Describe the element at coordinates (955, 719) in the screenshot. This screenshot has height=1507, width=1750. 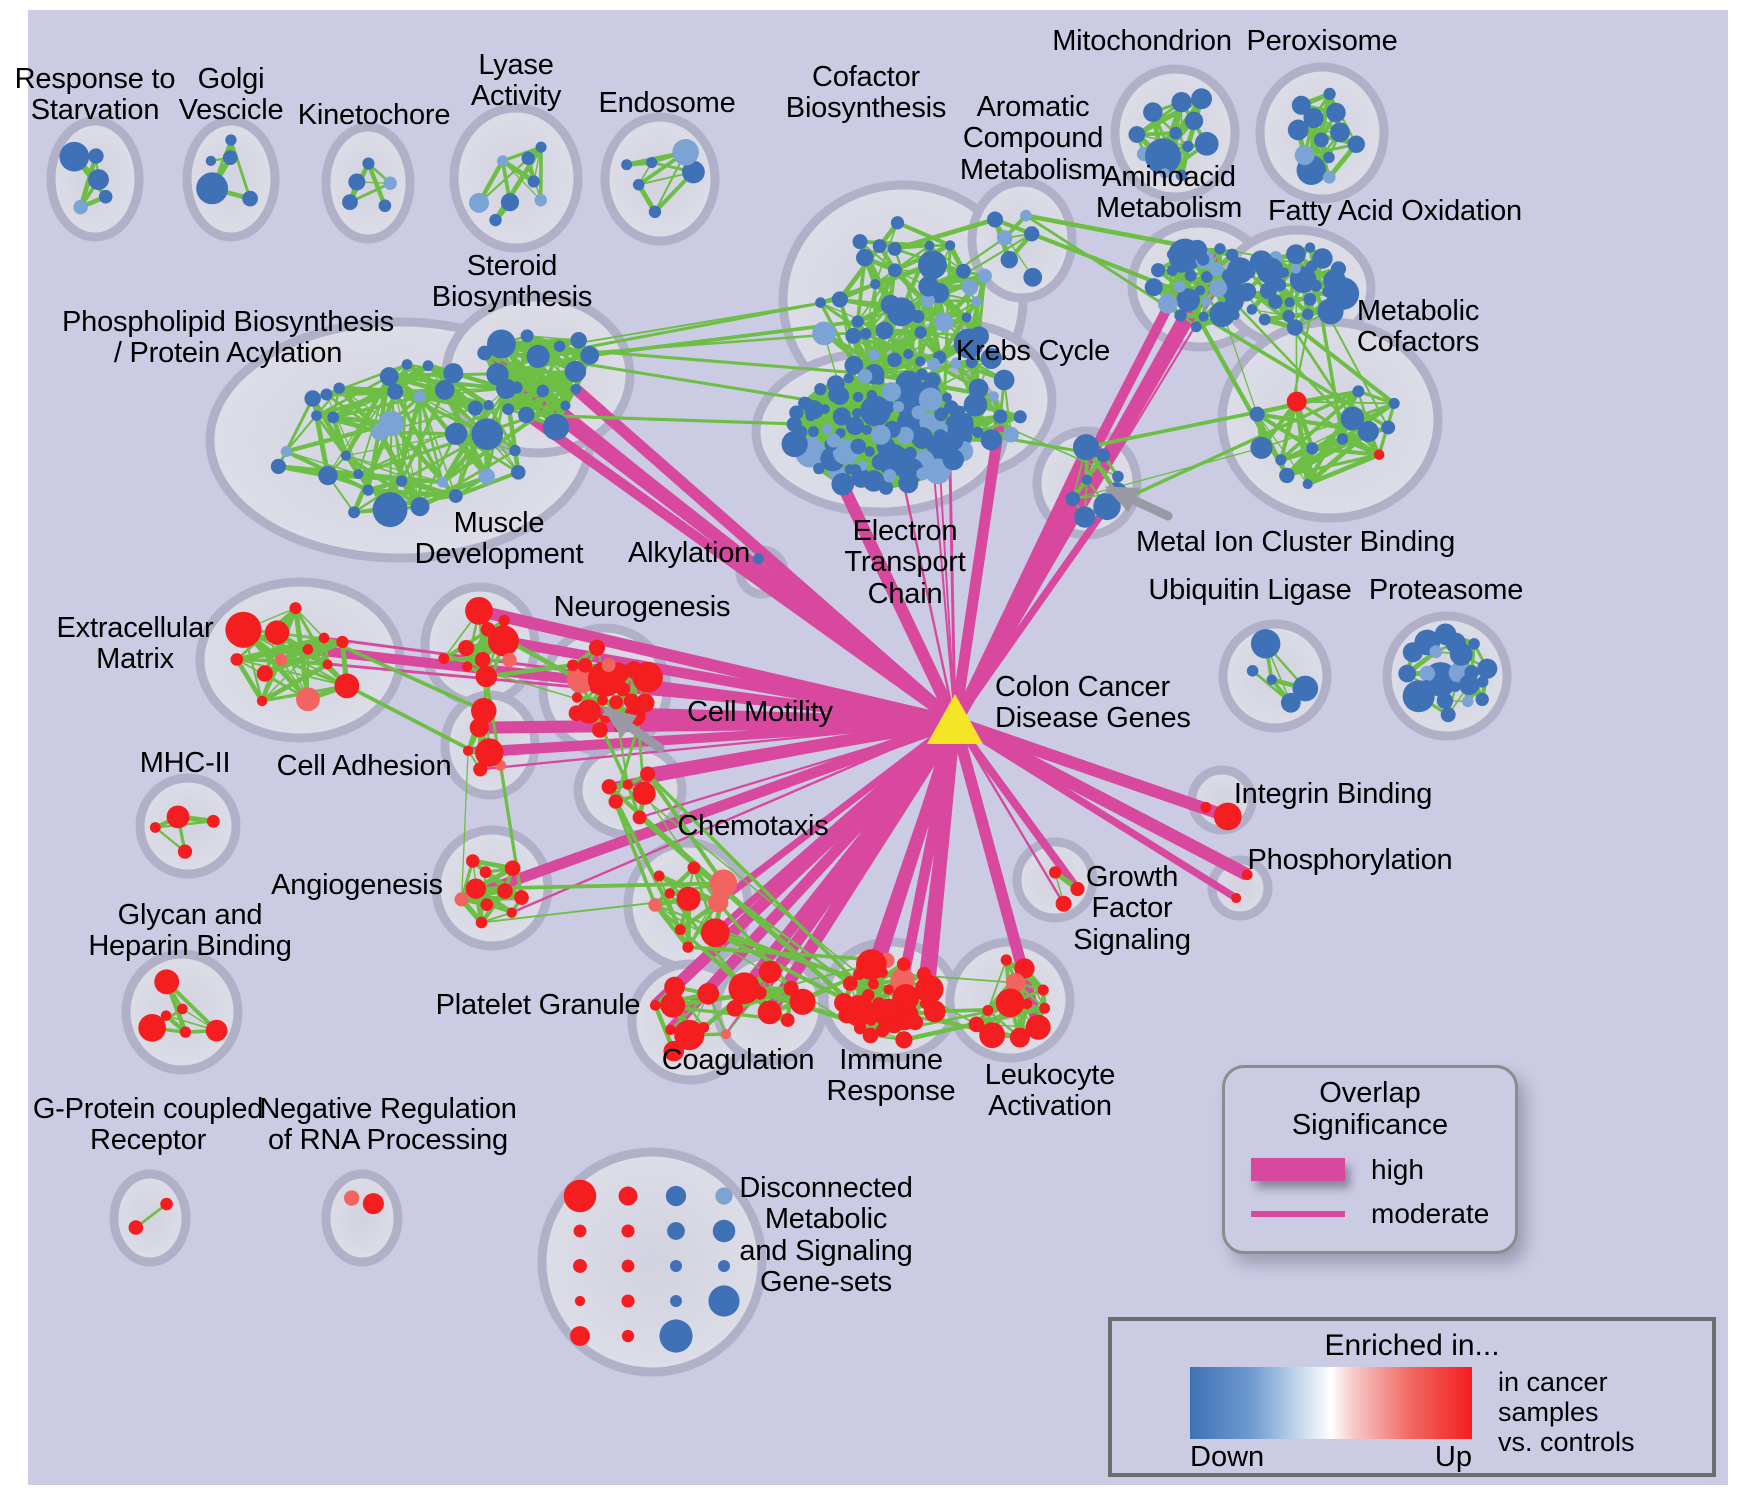
I see `hub-node` at that location.